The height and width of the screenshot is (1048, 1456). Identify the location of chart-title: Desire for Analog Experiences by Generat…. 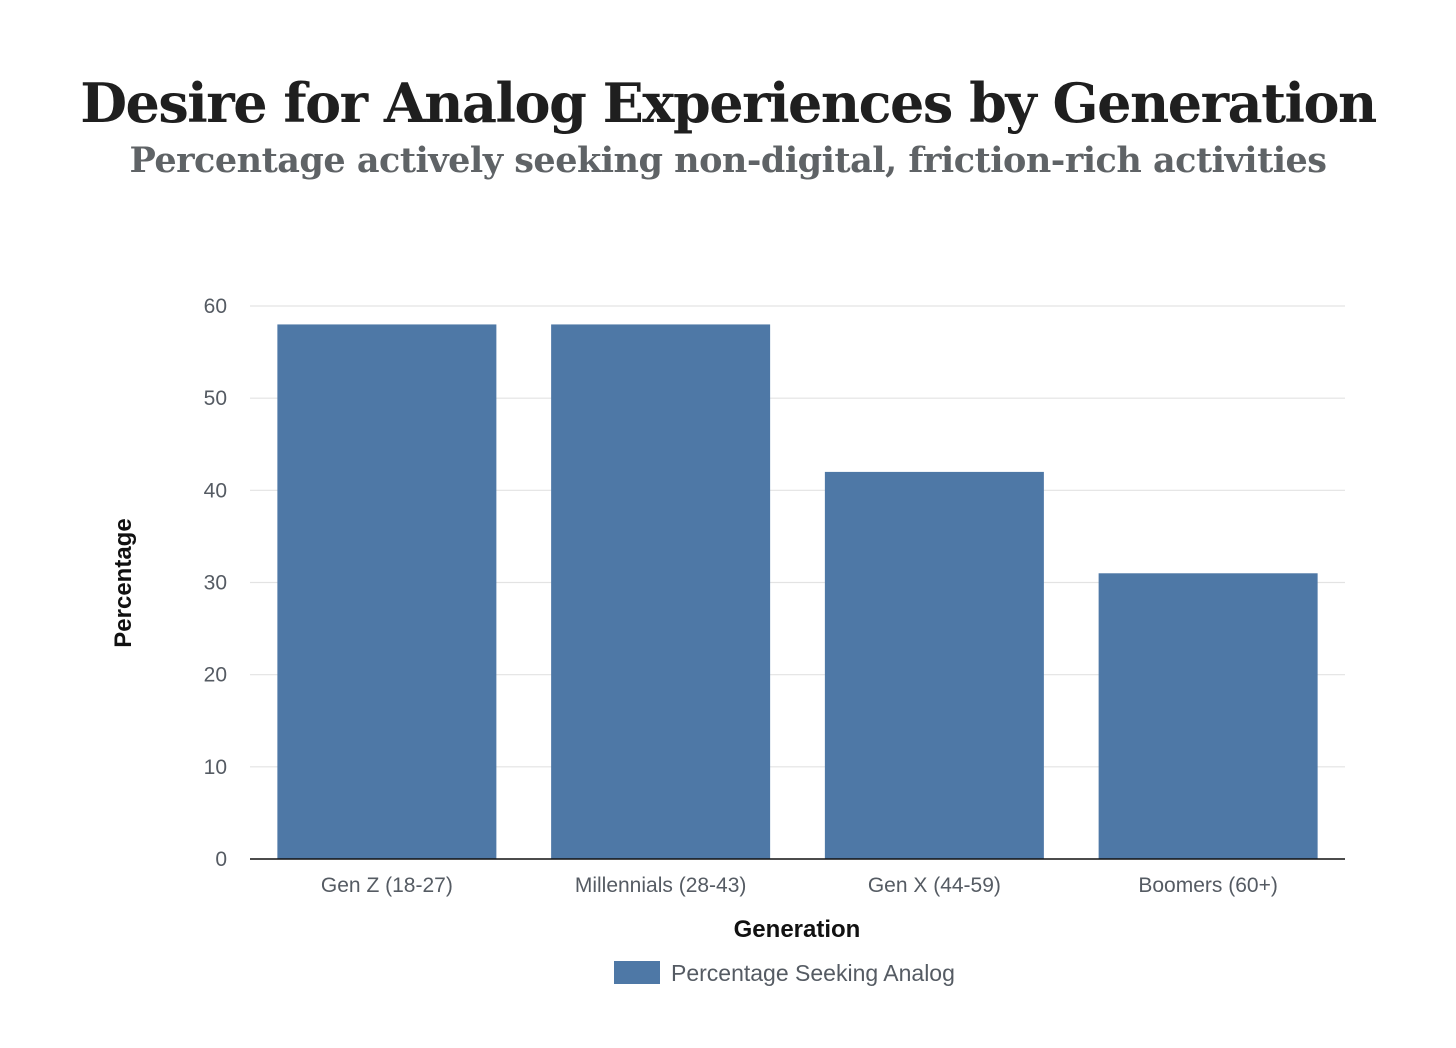
(728, 103).